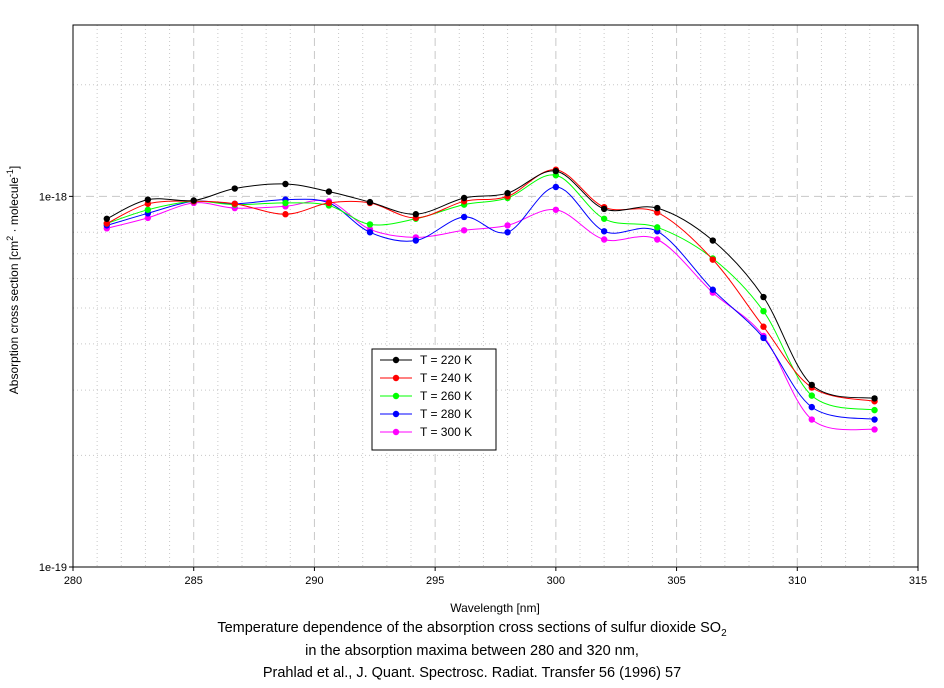 This screenshot has width=944, height=688. I want to click on legend-item-300k: T = 300 K, so click(426, 432).